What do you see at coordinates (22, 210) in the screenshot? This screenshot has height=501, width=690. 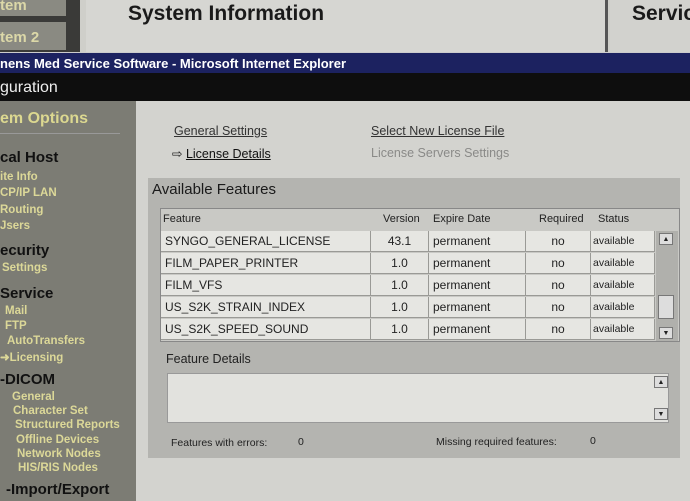 I see `sidebar-item-routing: Routing` at bounding box center [22, 210].